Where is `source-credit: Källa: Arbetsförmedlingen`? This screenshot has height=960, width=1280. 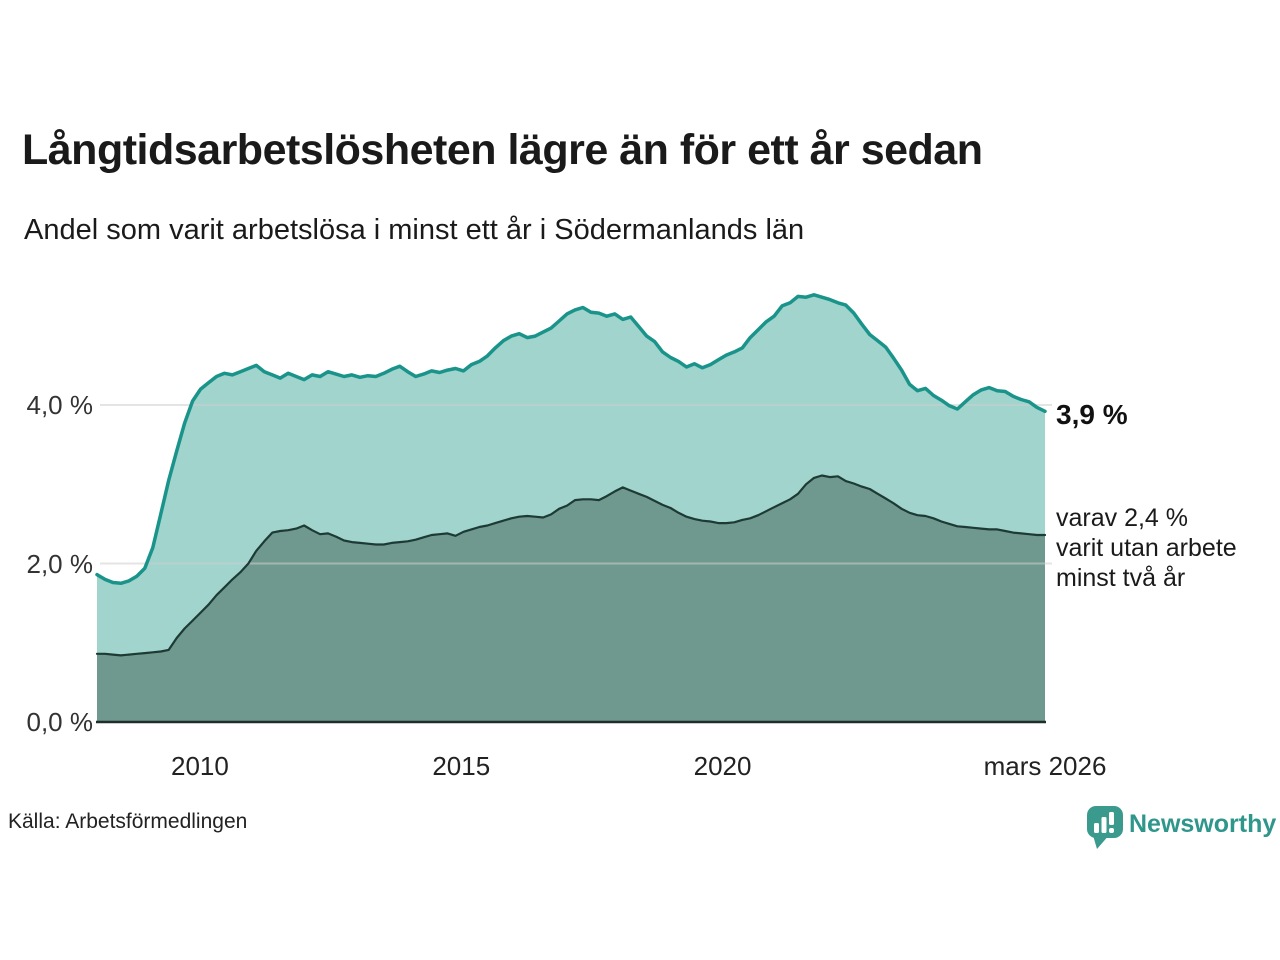
source-credit: Källa: Arbetsförmedlingen is located at coordinates (128, 821).